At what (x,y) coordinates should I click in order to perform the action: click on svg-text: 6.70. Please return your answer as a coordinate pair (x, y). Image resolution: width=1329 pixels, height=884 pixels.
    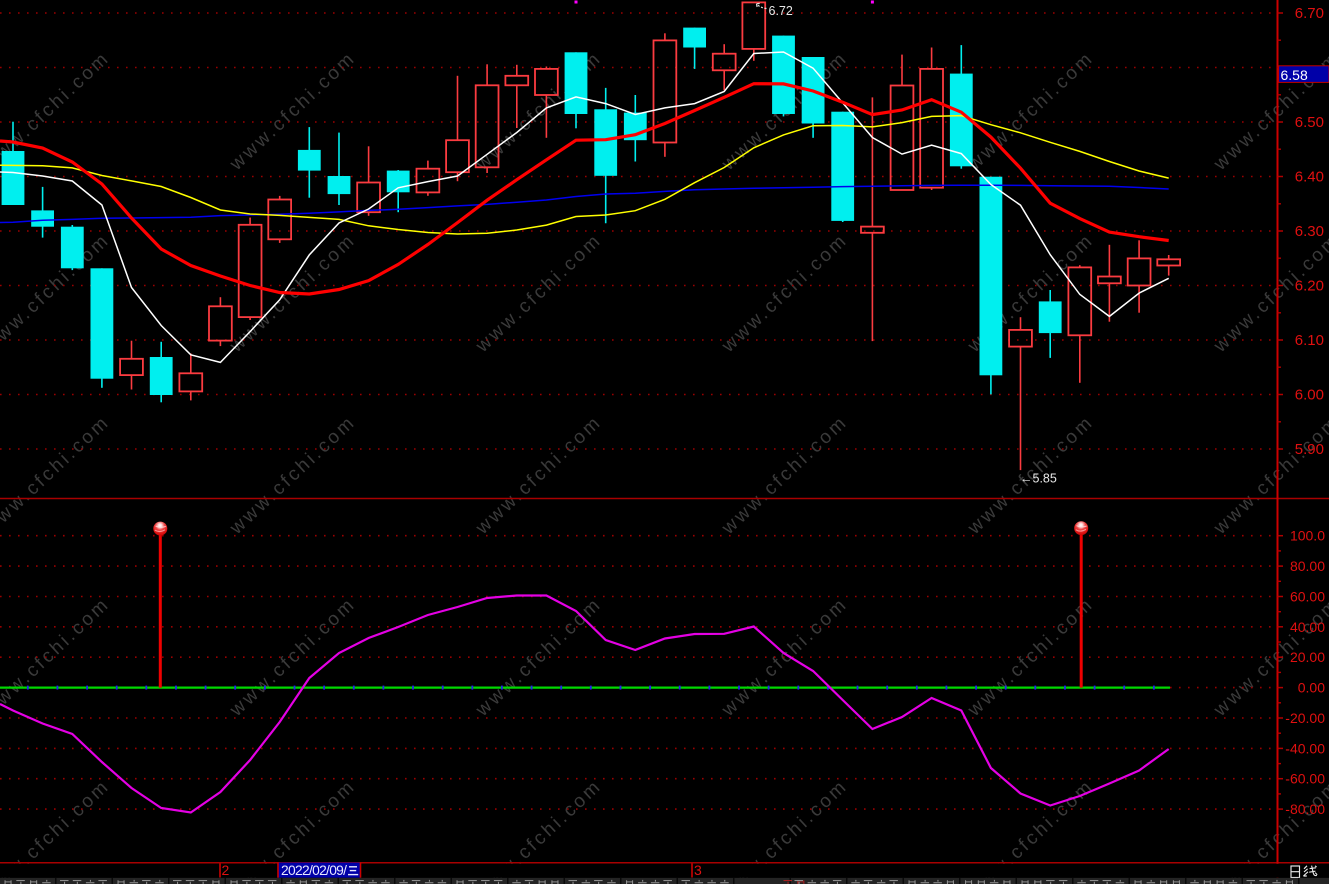
    Looking at the image, I should click on (1309, 13).